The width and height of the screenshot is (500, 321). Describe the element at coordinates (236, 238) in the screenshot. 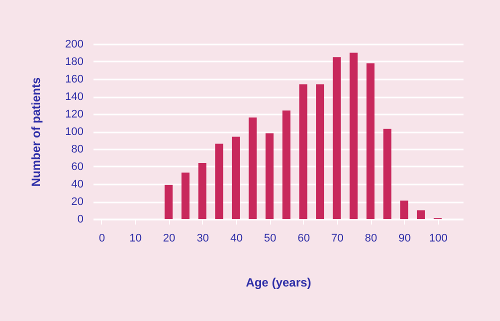

I see `x-tick-label: 40` at that location.